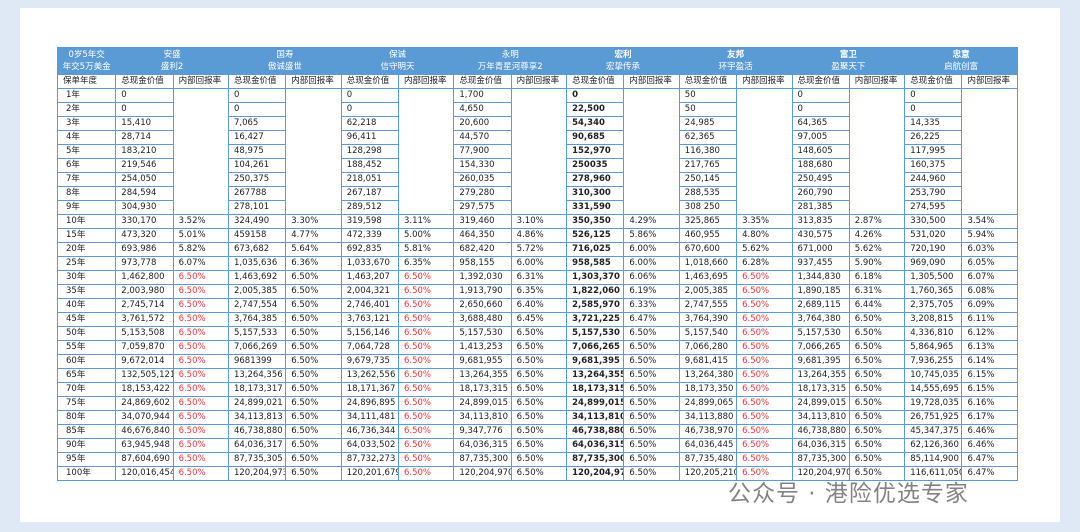 The width and height of the screenshot is (1080, 532). Describe the element at coordinates (820, 137) in the screenshot. I see `value-cell: 97,005` at that location.